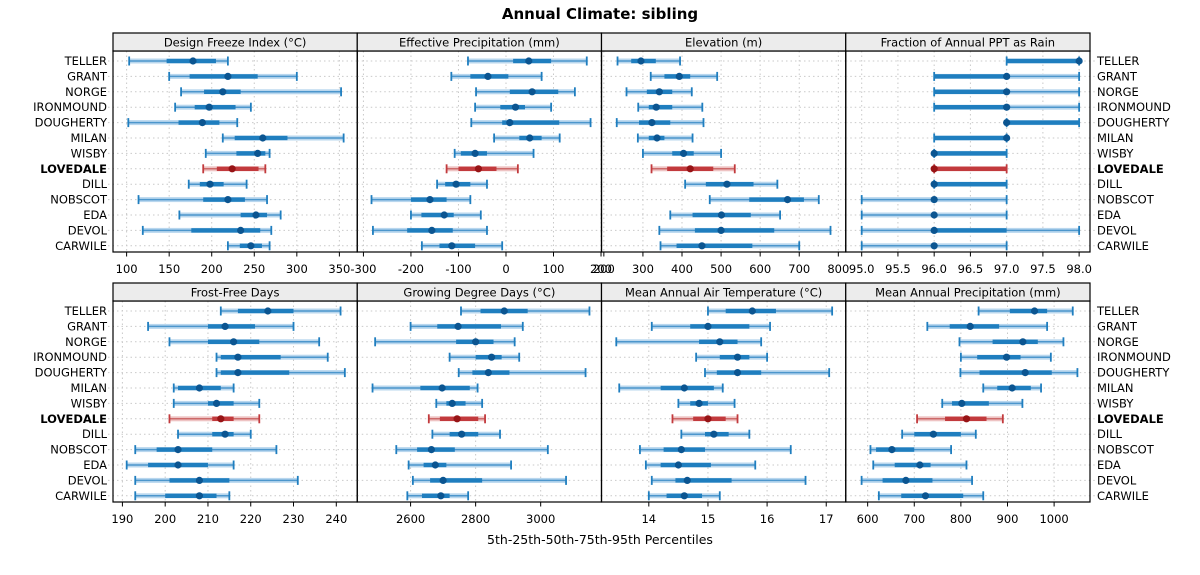 This screenshot has width=1200, height=575. What do you see at coordinates (79, 200) in the screenshot?
I see `site-label-left: NOBSCOT` at bounding box center [79, 200].